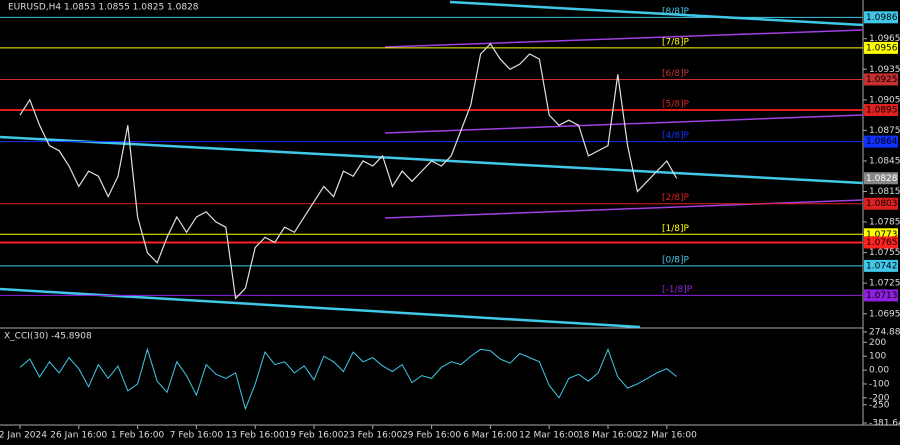  What do you see at coordinates (255, 436) in the screenshot?
I see `x-tick-label: 13 Feb 16:00` at bounding box center [255, 436].